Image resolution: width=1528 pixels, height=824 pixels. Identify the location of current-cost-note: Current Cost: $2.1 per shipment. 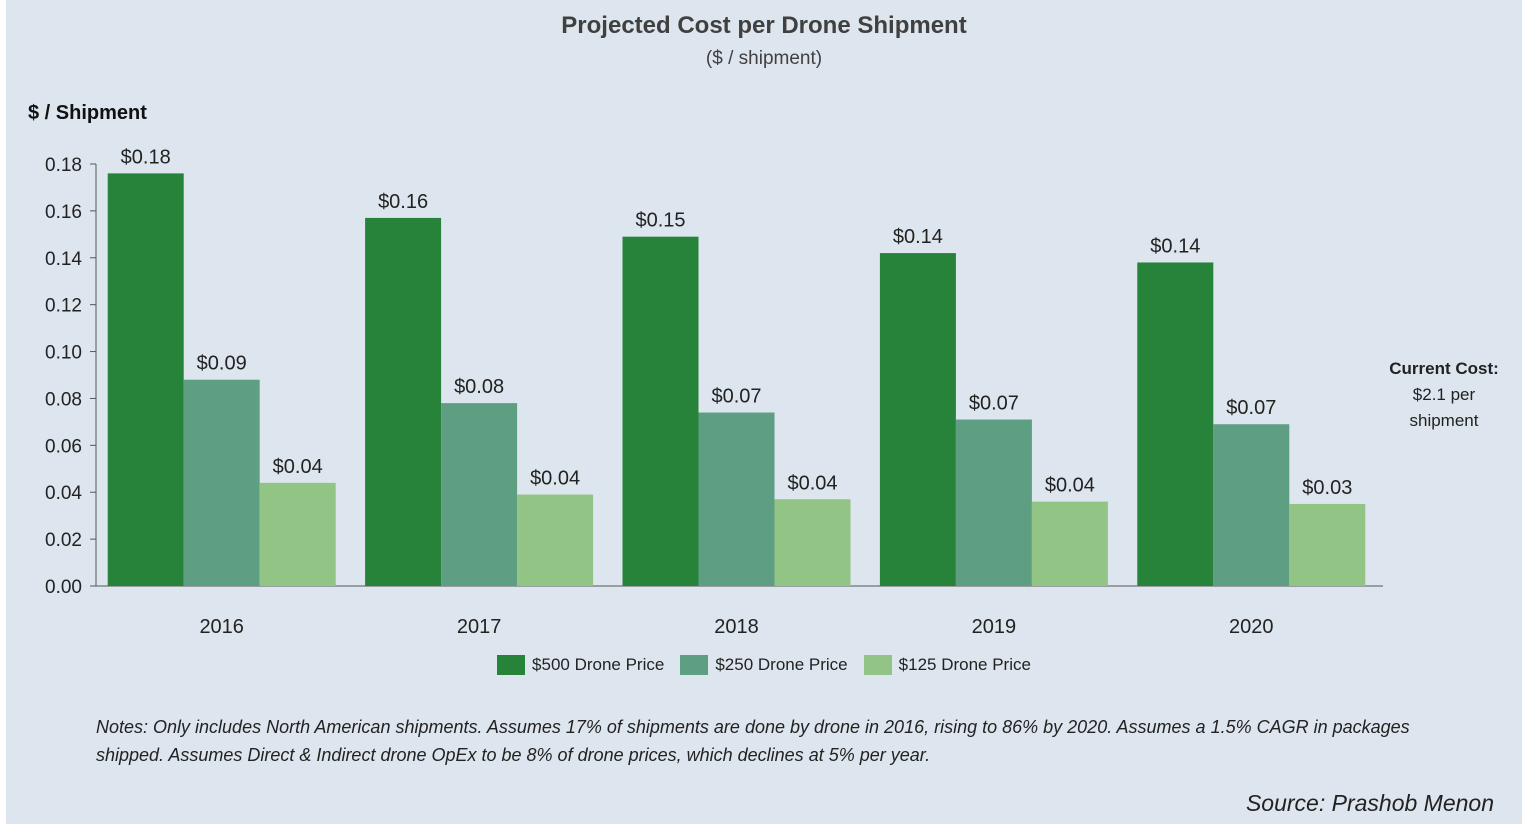
(1444, 395).